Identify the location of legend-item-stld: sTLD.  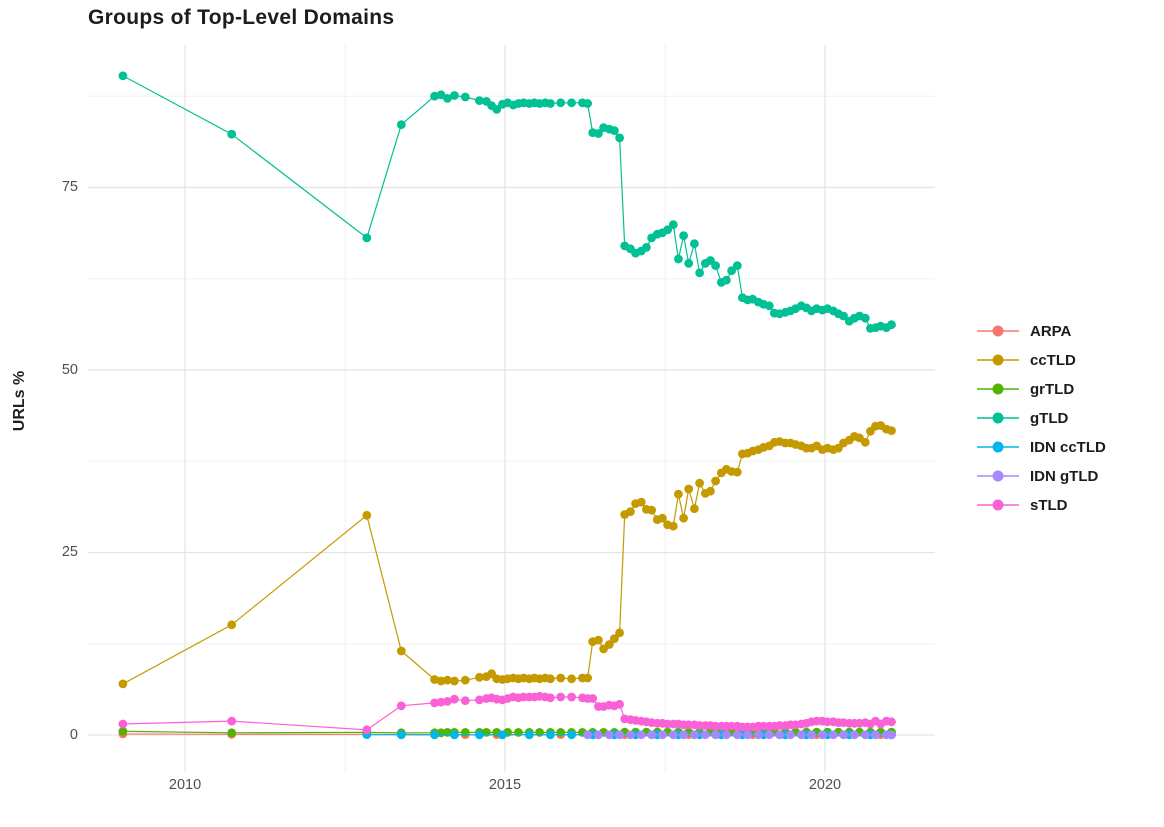
(1041, 505).